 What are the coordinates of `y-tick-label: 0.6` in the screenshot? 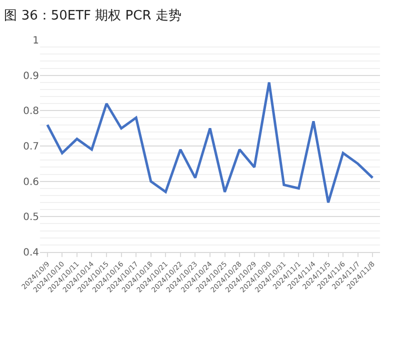 It's located at (31, 182).